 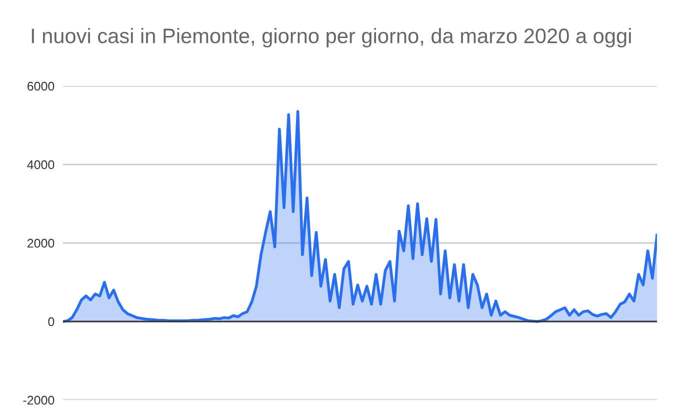 What do you see at coordinates (40, 86) in the screenshot?
I see `y-tick-label: 6000` at bounding box center [40, 86].